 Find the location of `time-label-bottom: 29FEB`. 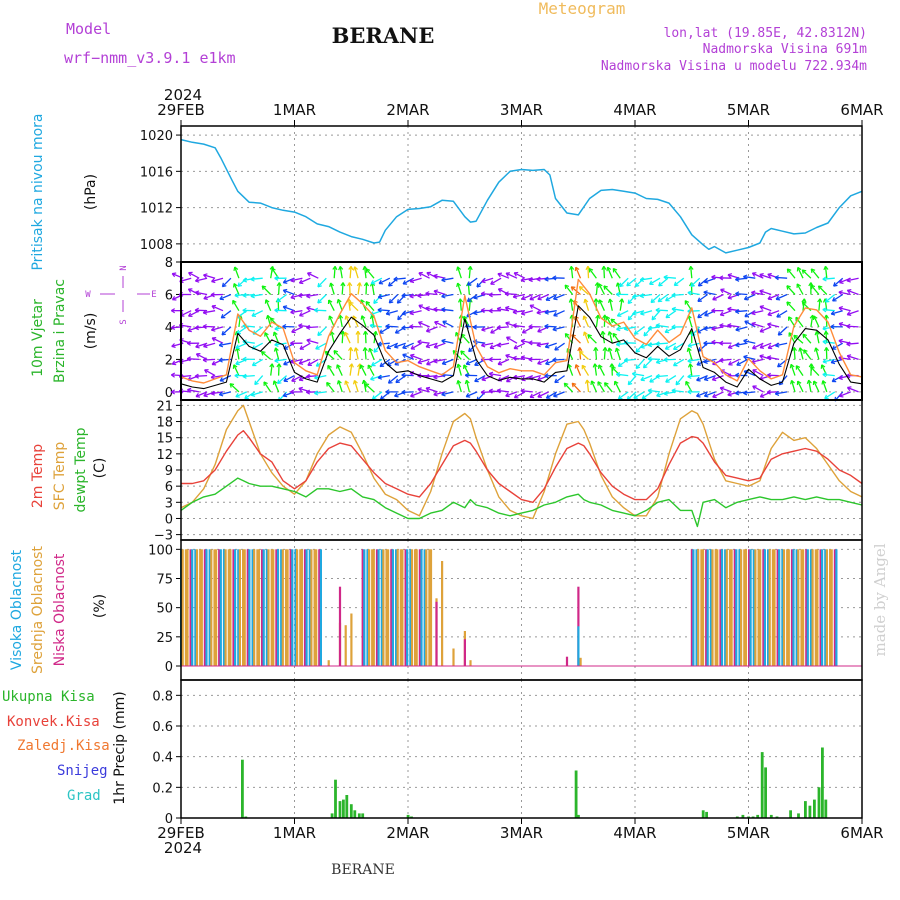

time-label-bottom: 29FEB is located at coordinates (180, 833).